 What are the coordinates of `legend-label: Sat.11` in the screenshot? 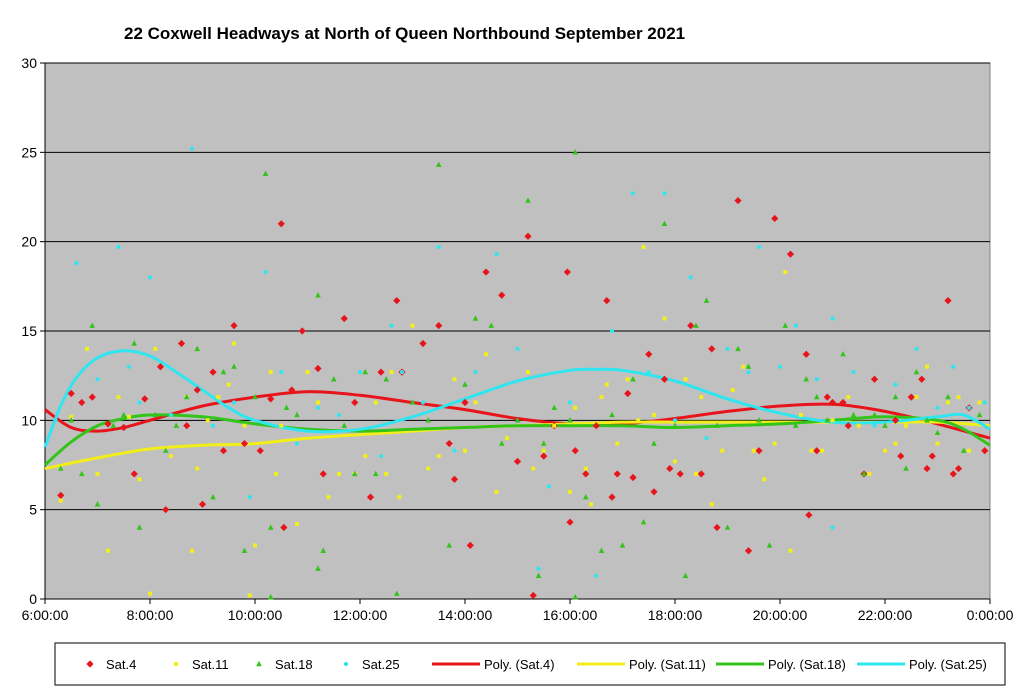 It's located at (210, 664).